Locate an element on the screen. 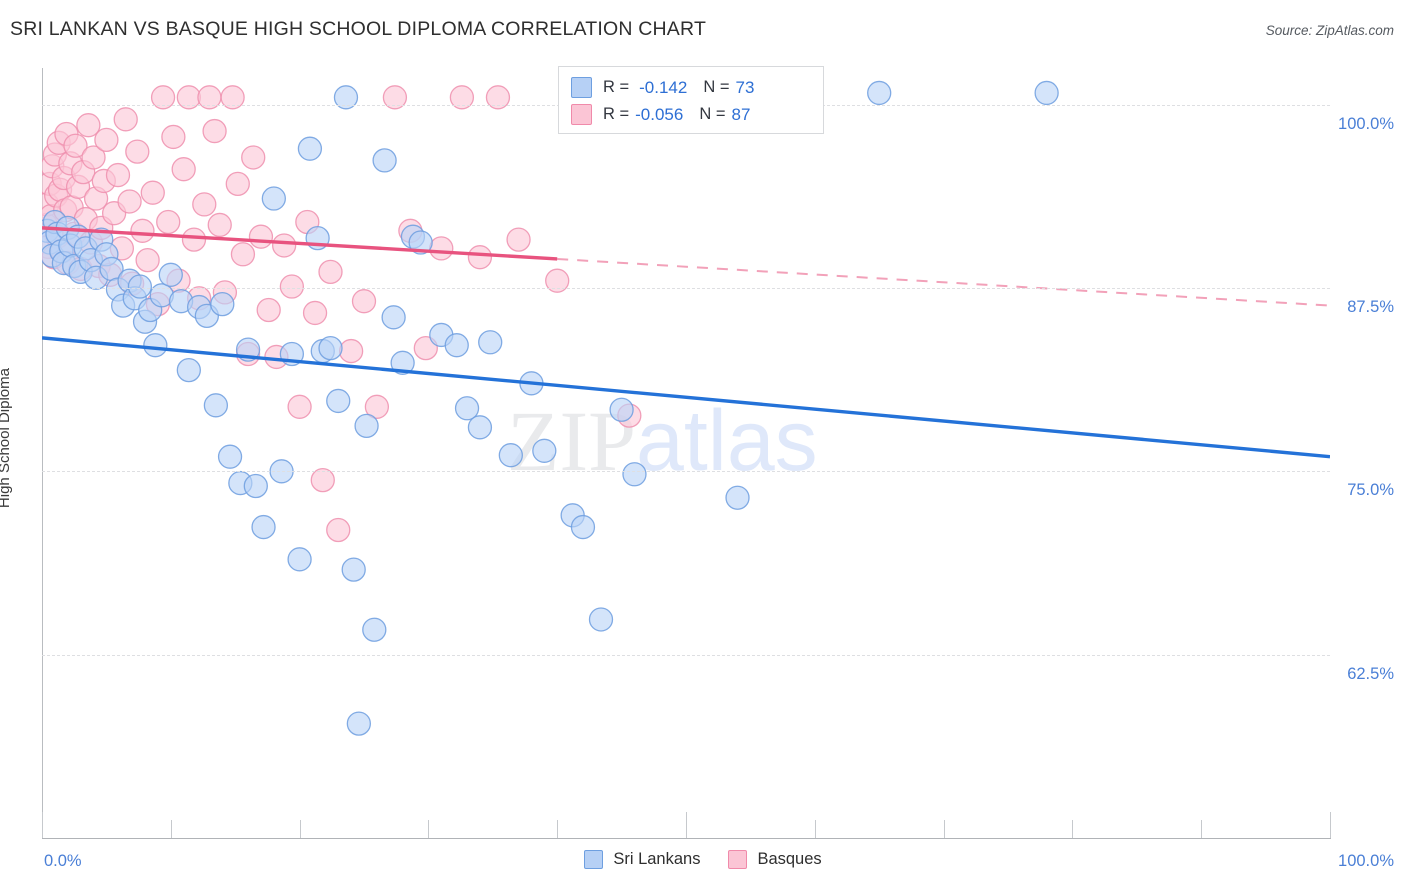 The width and height of the screenshot is (1406, 892). correlation-stats-legend: R = -0.142 N = 73 R = -0.056 N = 87 is located at coordinates (691, 100).